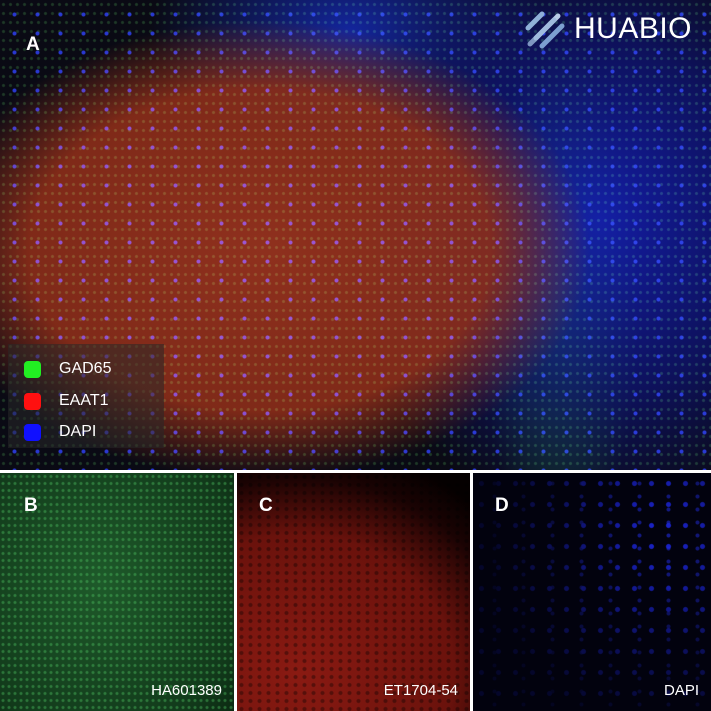 The image size is (711, 711). I want to click on legend-item-gad65: GAD65, so click(67, 369).